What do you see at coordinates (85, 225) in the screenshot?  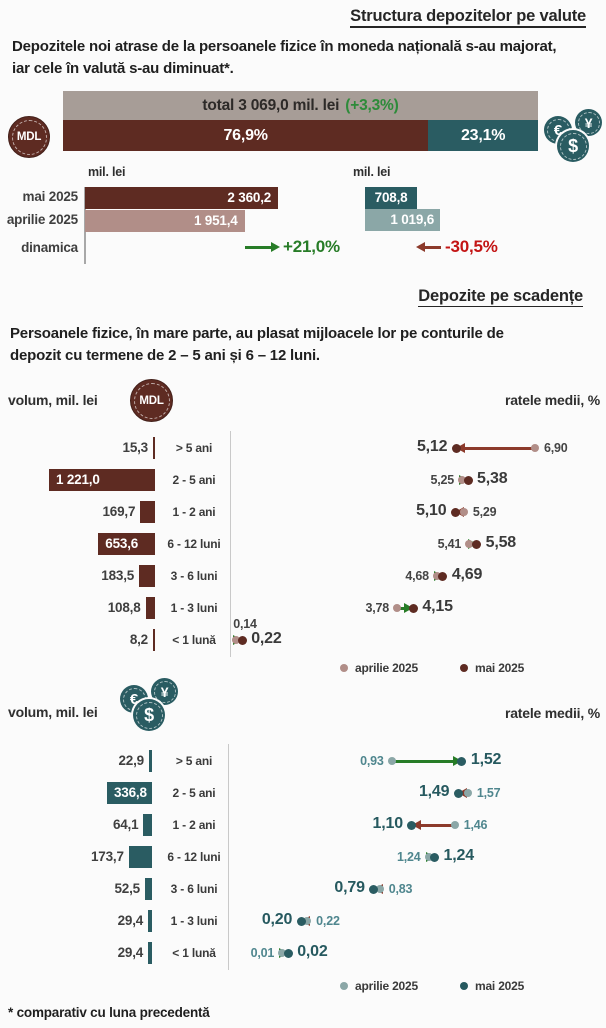 I see `month-axis-line` at bounding box center [85, 225].